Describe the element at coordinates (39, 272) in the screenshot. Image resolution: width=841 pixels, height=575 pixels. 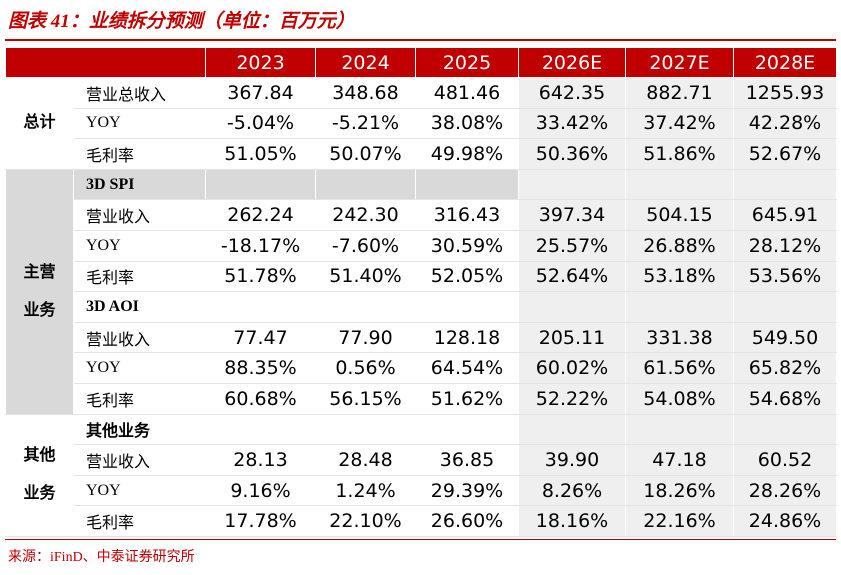
I see `section-label-line: 主营` at that location.